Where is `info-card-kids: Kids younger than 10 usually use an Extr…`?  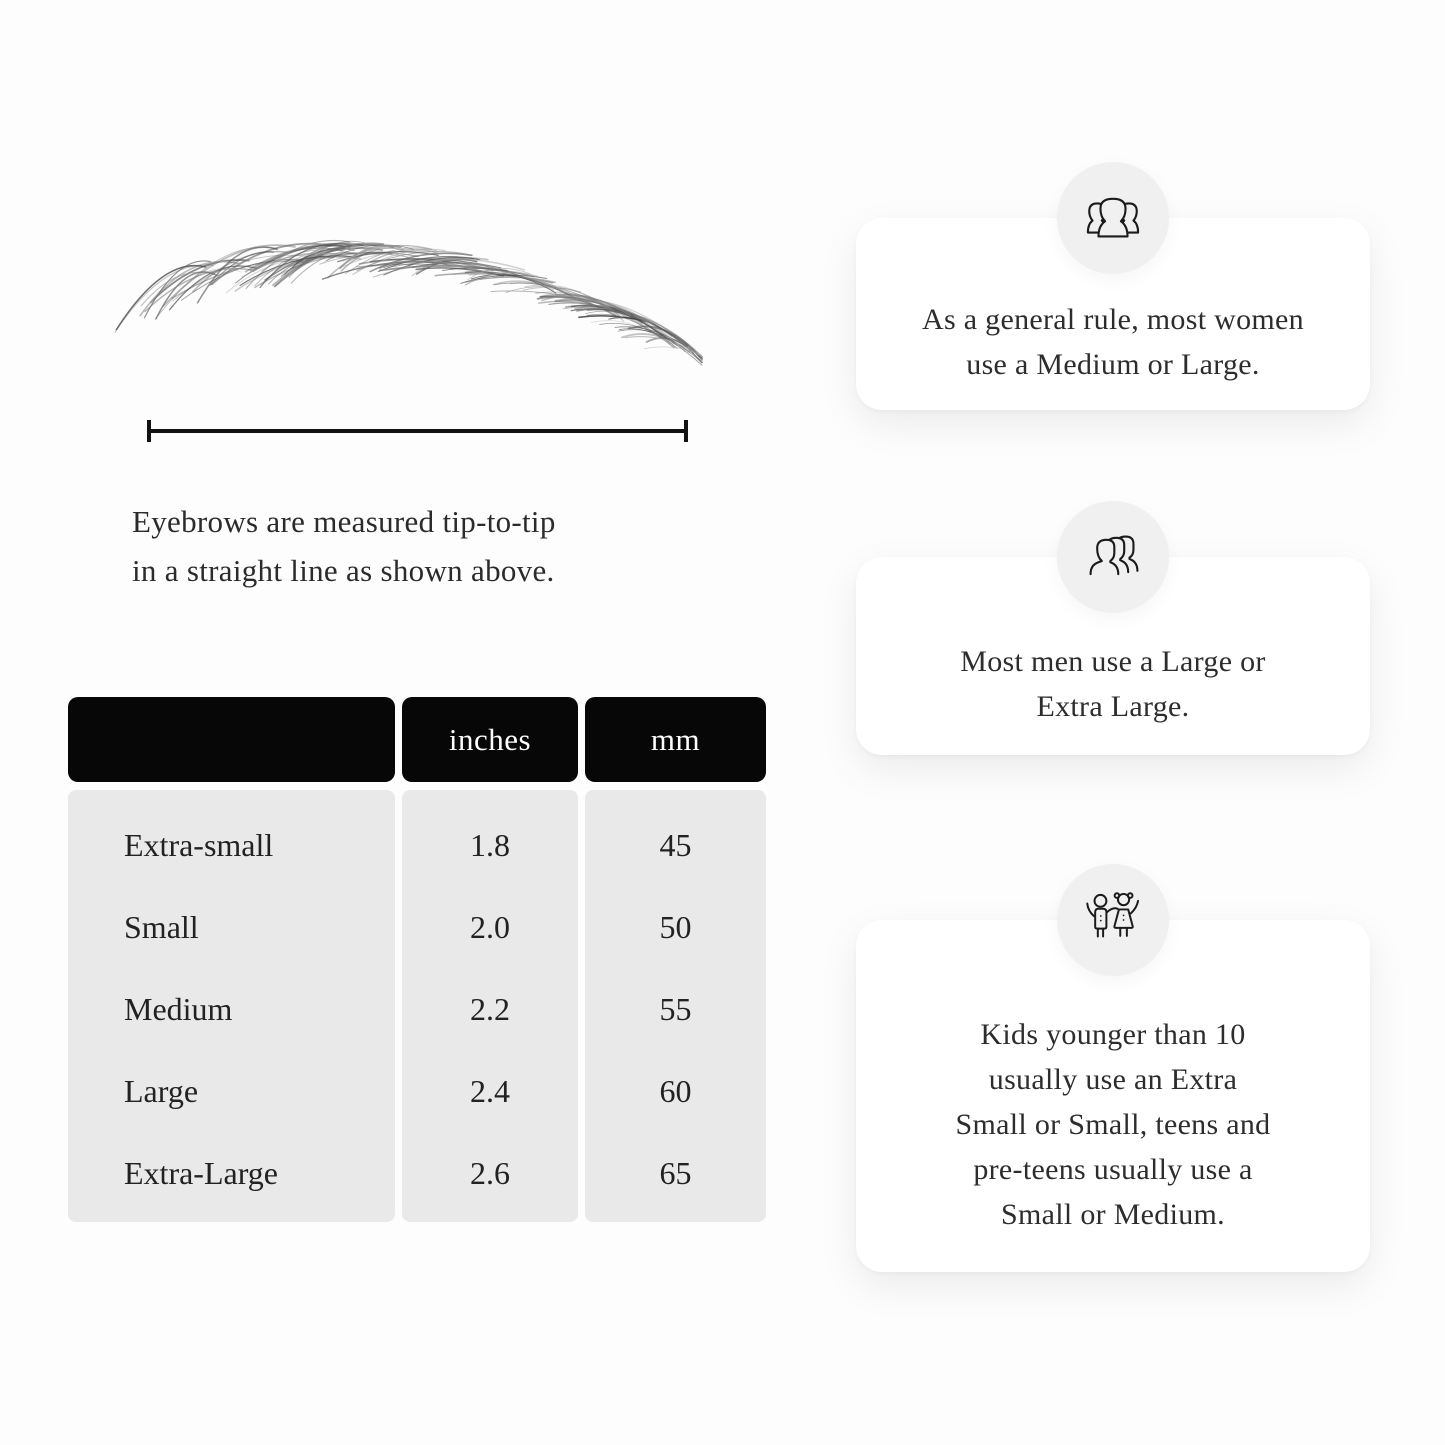 info-card-kids: Kids younger than 10 usually use an Extr… is located at coordinates (1113, 1068).